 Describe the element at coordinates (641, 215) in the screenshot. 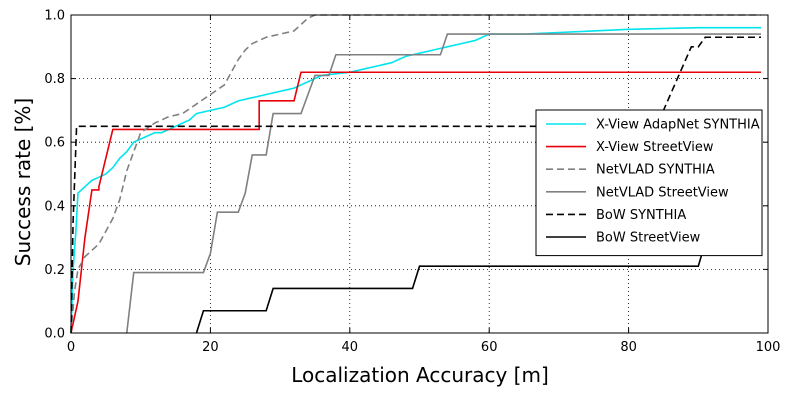

I see `legend-label-bow-synthia: BoW SYNTHIA` at that location.